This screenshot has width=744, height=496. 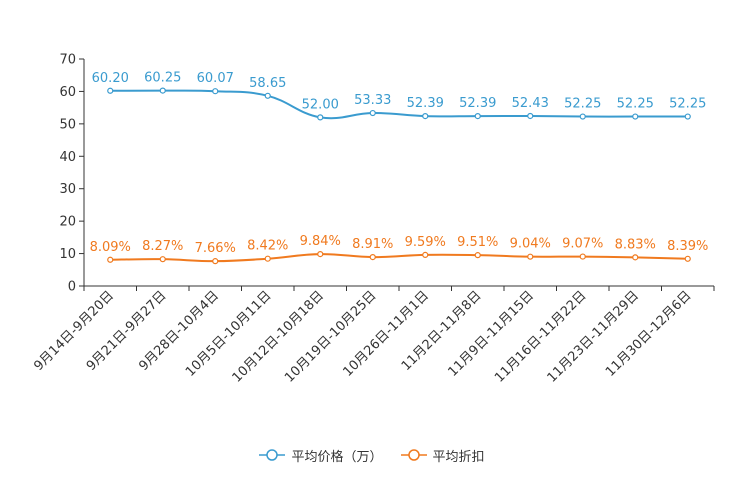 I want to click on legend-discount-label: 平均折扣, so click(x=458, y=457).